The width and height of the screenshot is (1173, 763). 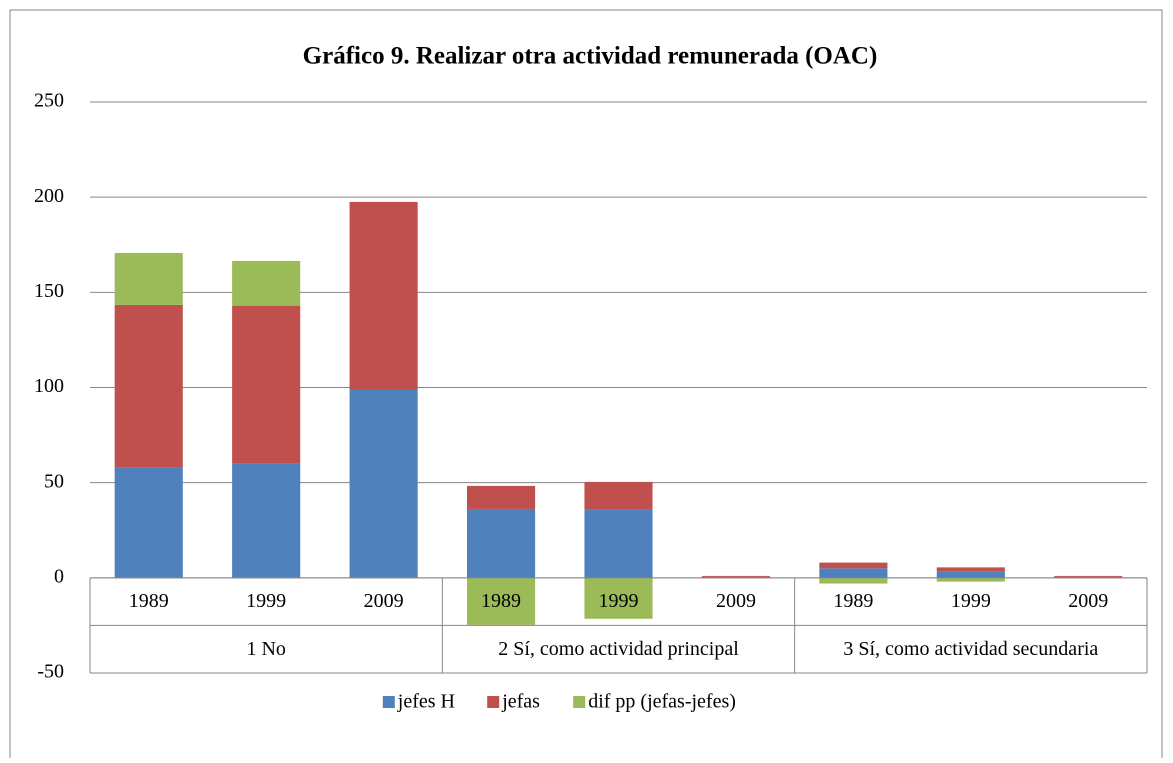 I want to click on legend-label: dif pp (jefas-jefes), so click(x=662, y=702).